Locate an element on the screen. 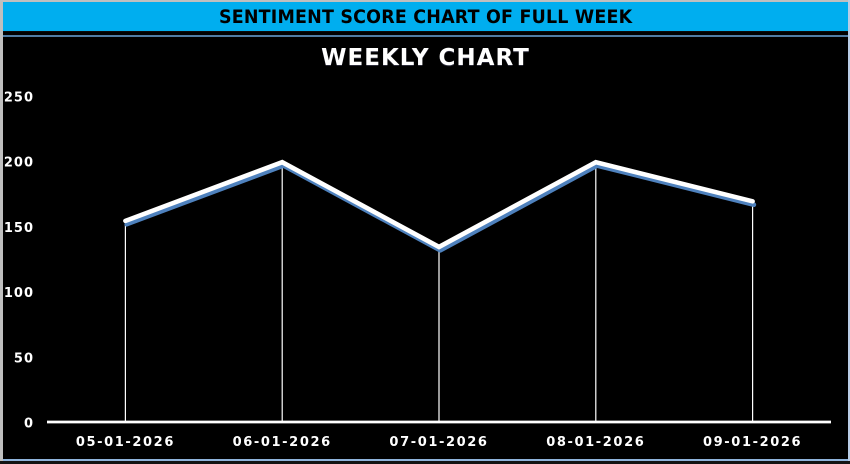 The width and height of the screenshot is (850, 464). chart-header-bar: SENTIMENT SCORE CHART OF FULL WEEK is located at coordinates (425, 17).